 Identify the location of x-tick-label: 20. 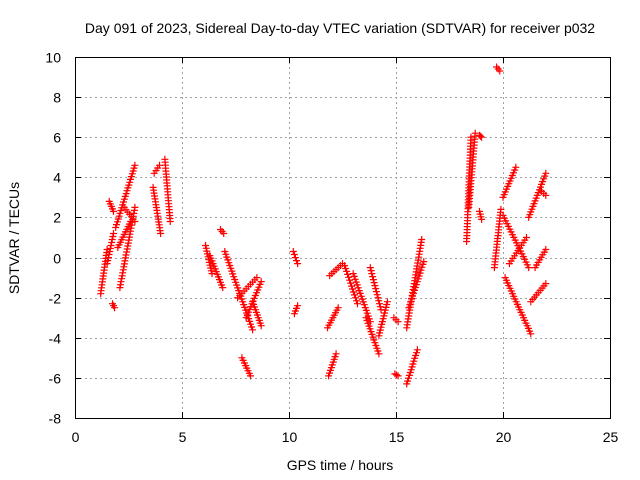
(504, 437).